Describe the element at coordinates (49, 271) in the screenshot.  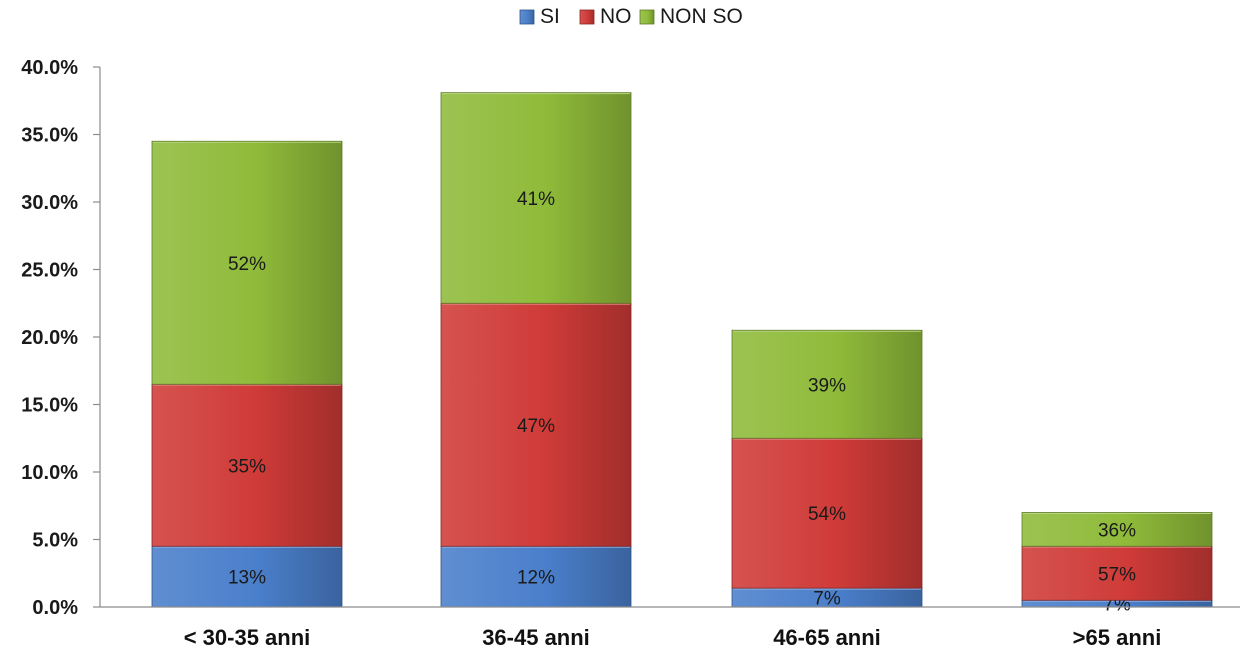
I see `y-tick-label: 25.0%` at that location.